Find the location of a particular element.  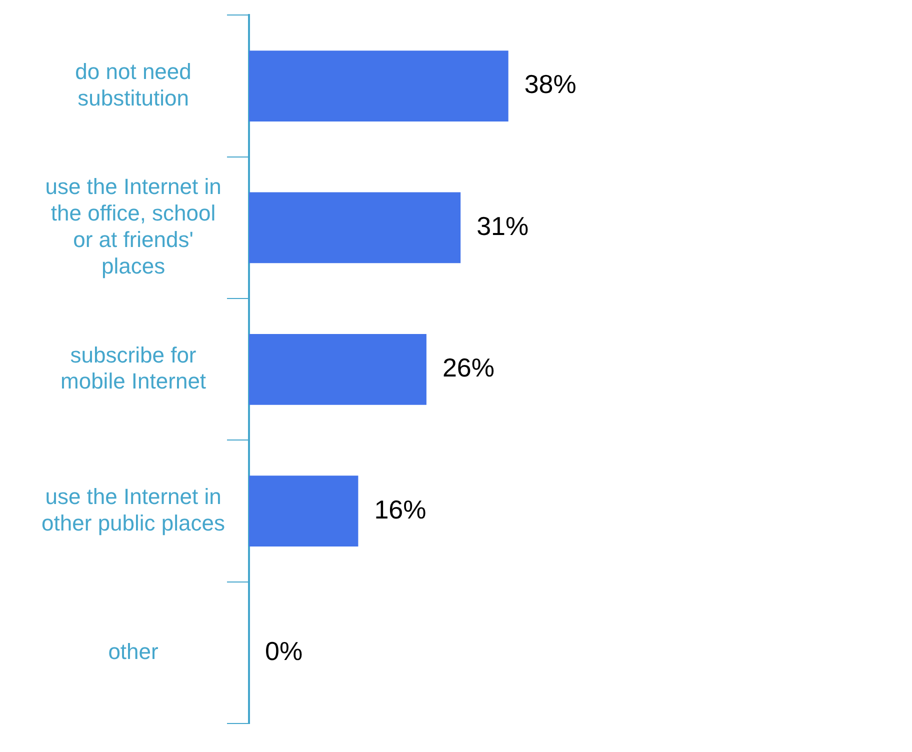

y-tick-label: subscribe for mobile Internet is located at coordinates (133, 368).